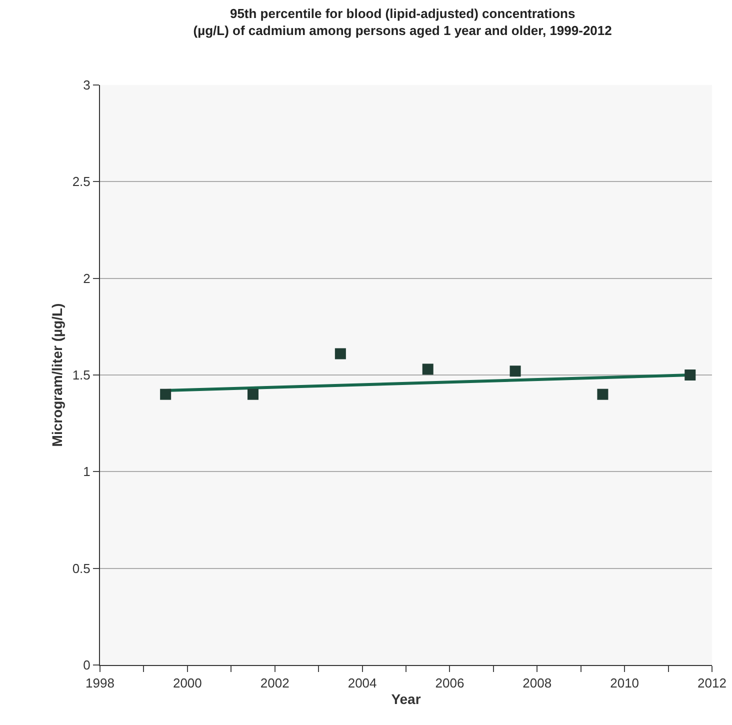  Describe the element at coordinates (86, 472) in the screenshot. I see `y-tick-label: 1` at that location.